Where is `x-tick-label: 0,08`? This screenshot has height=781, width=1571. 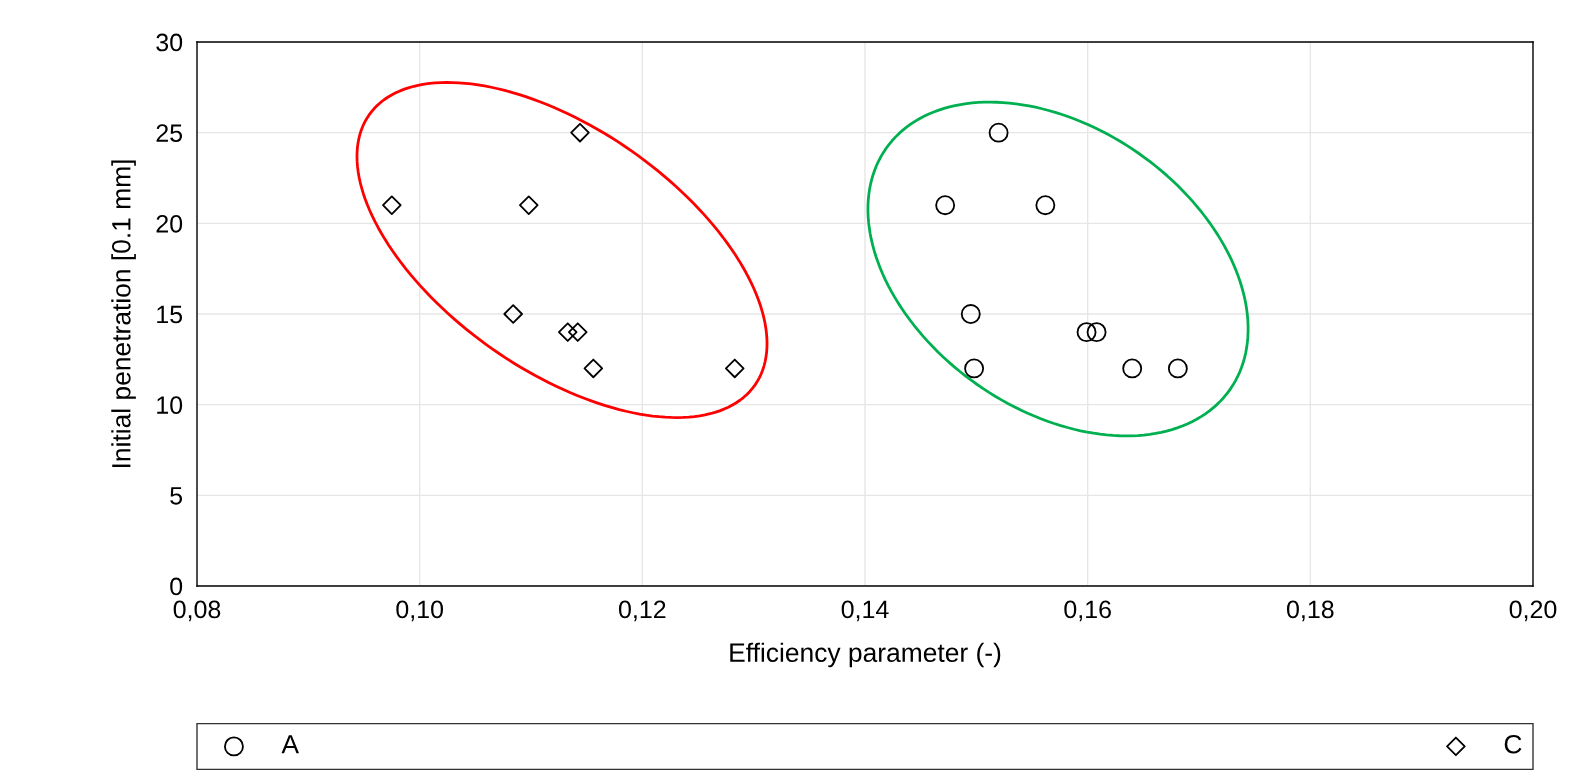 x-tick-label: 0,08 is located at coordinates (197, 611).